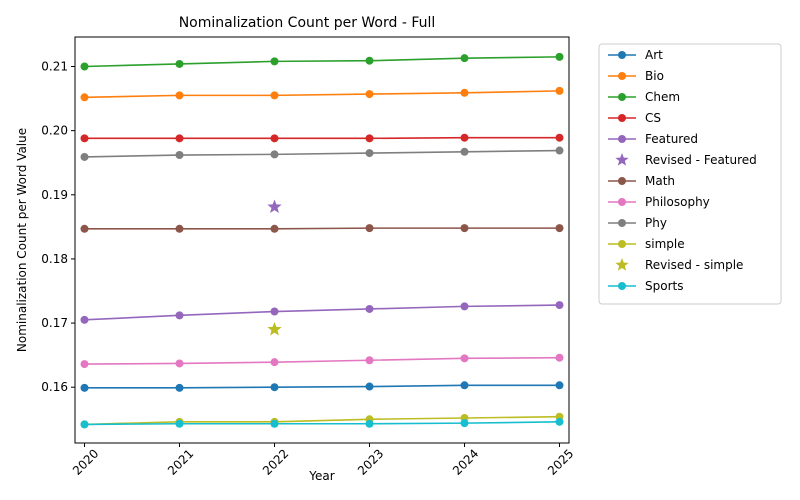  I want to click on series-revised-simple, so click(274, 328).